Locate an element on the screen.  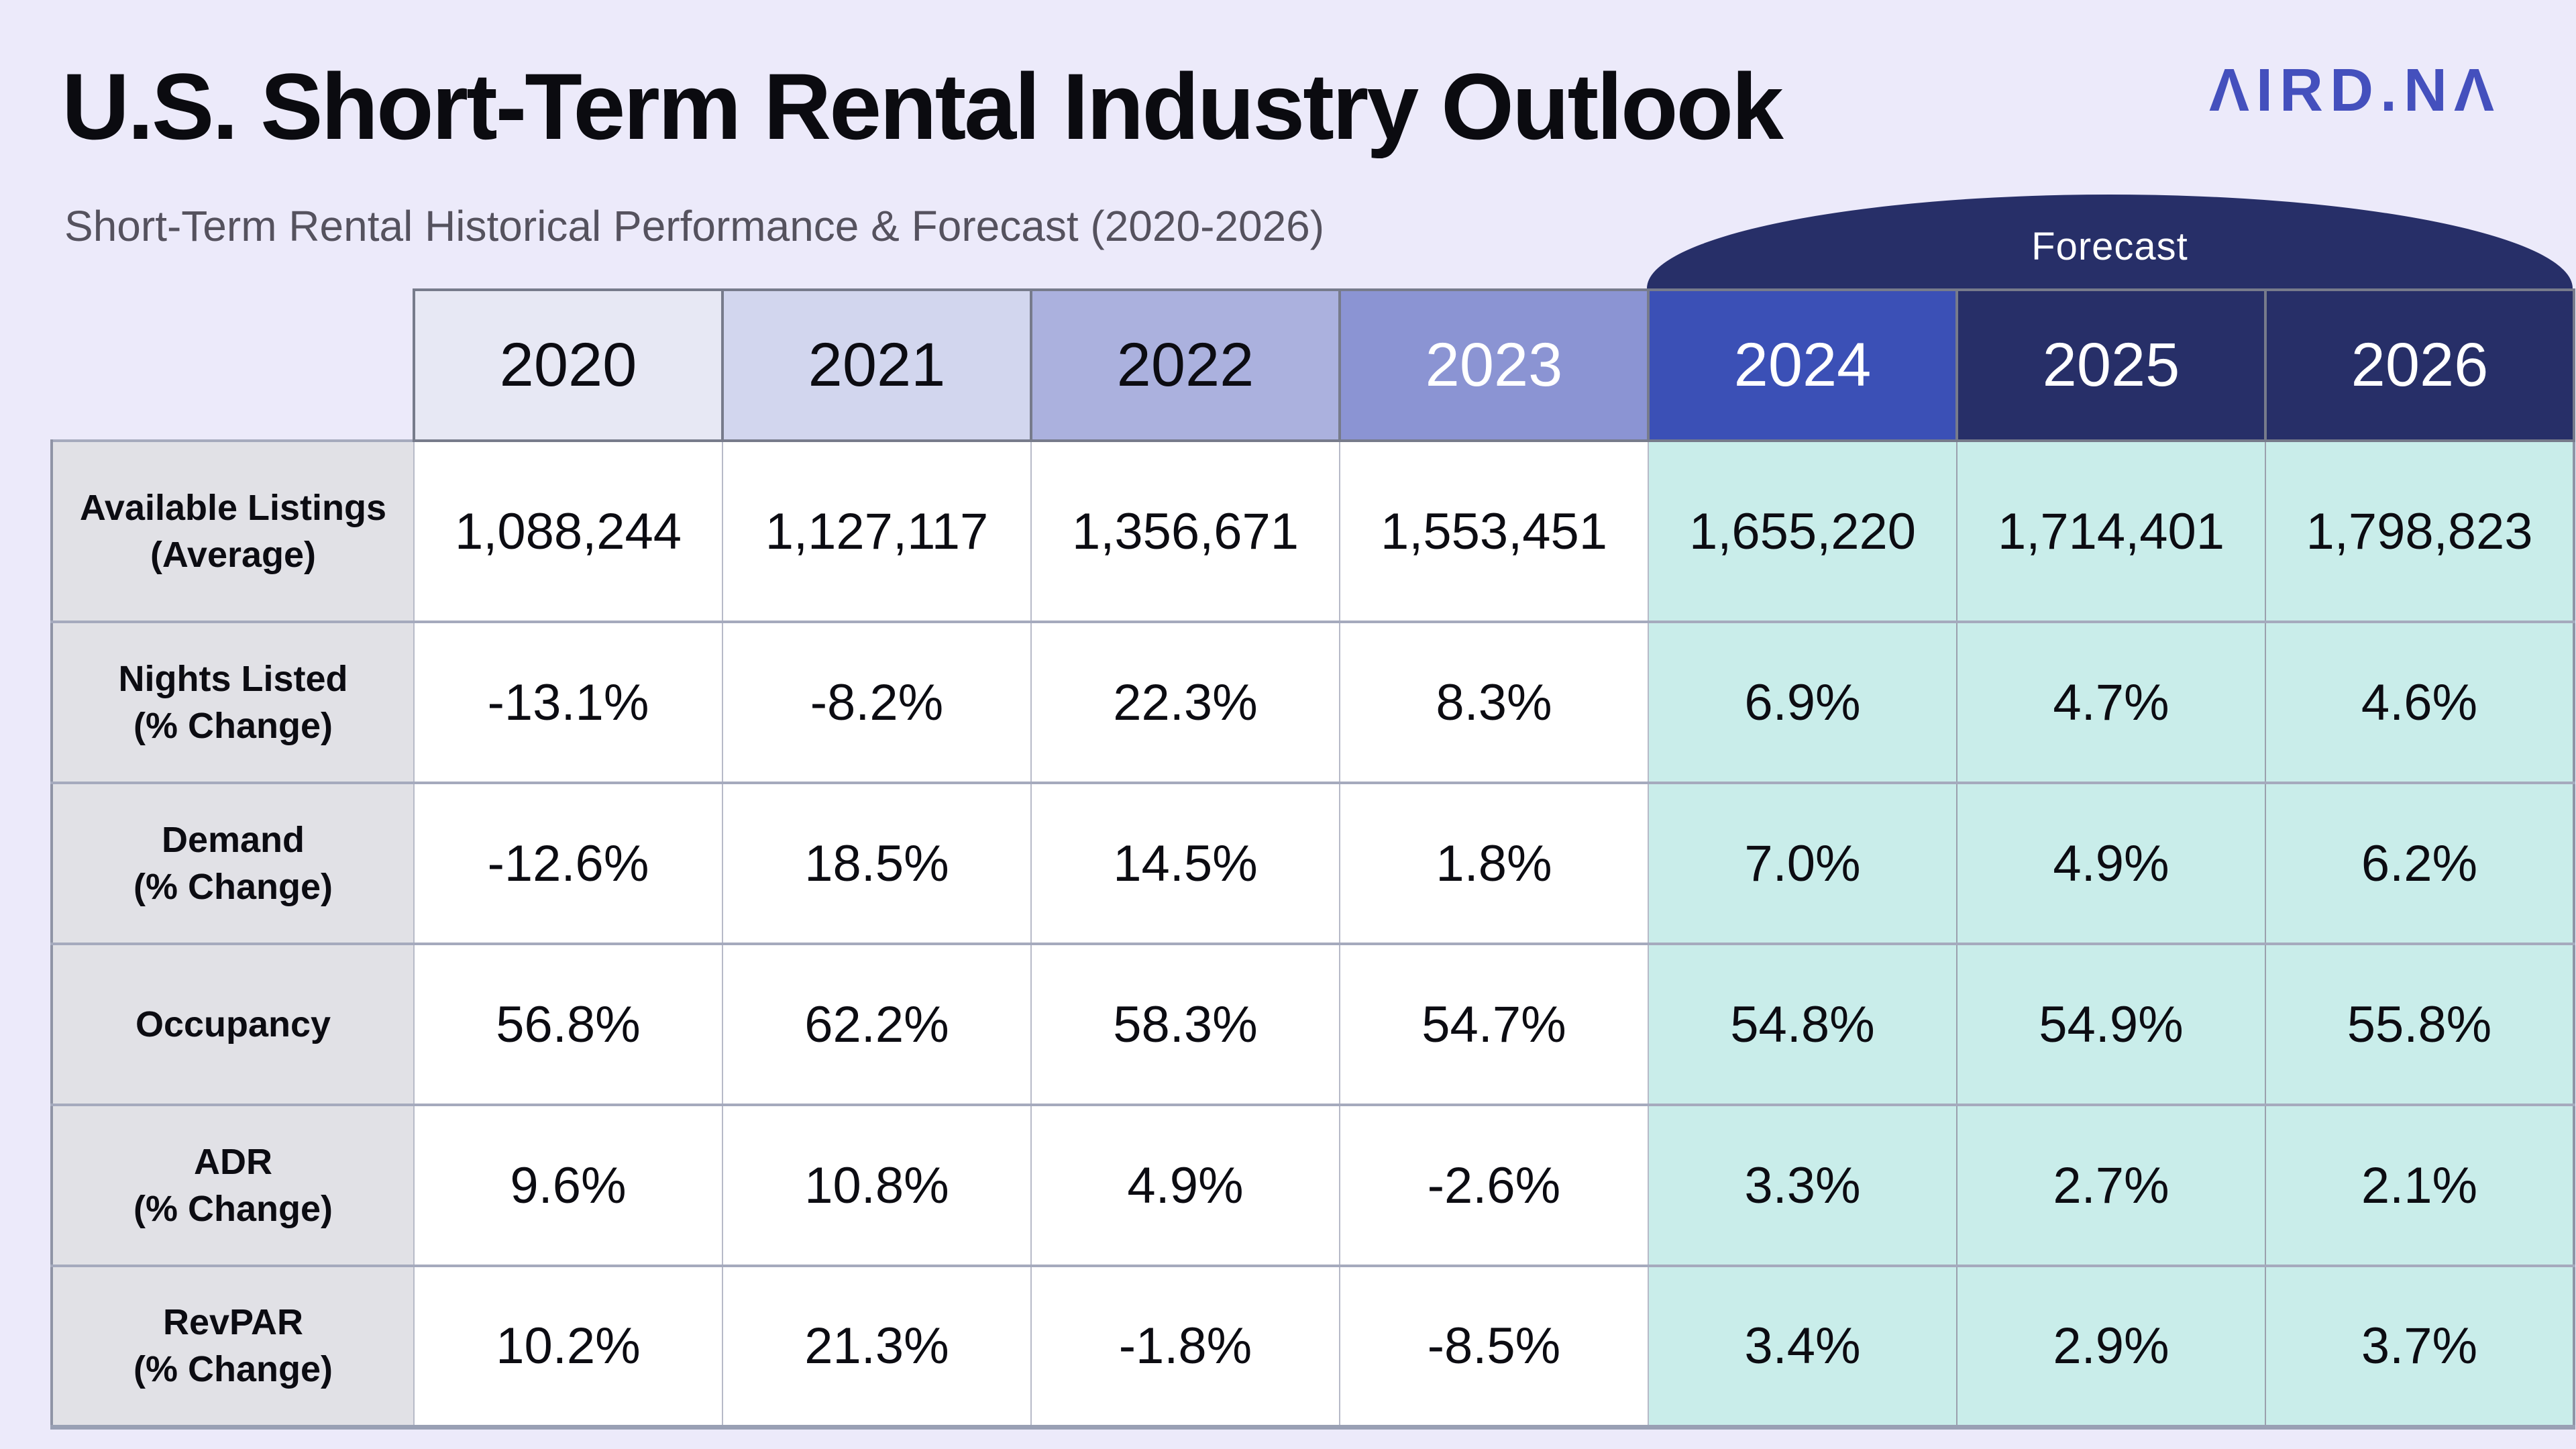
year-header-row: 2020 2021 2022 2023 2024 2025 2026 is located at coordinates (1313, 365).